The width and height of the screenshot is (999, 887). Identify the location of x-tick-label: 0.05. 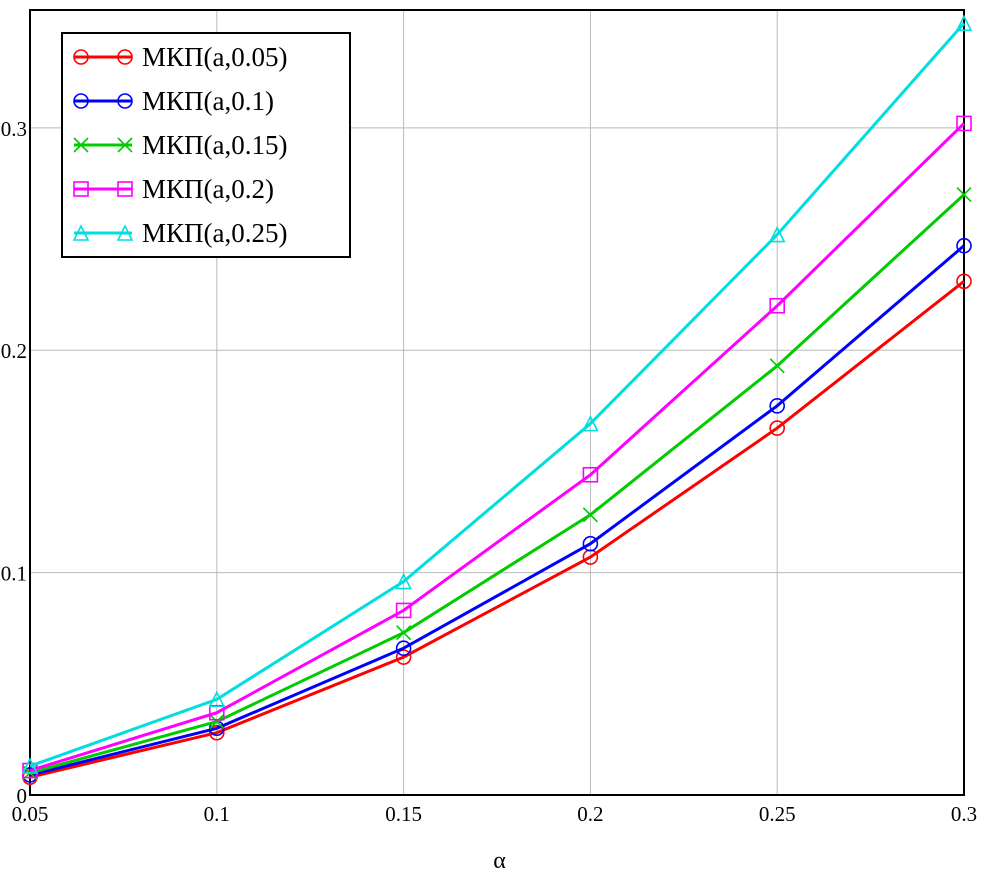
(30, 814).